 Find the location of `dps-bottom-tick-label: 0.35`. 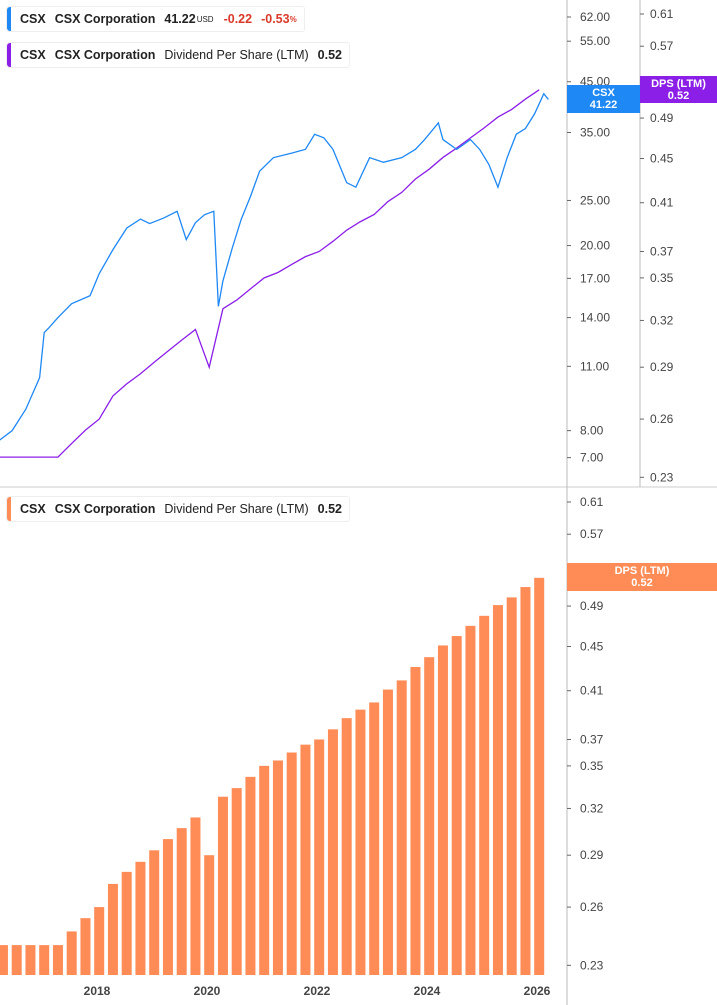

dps-bottom-tick-label: 0.35 is located at coordinates (592, 766).